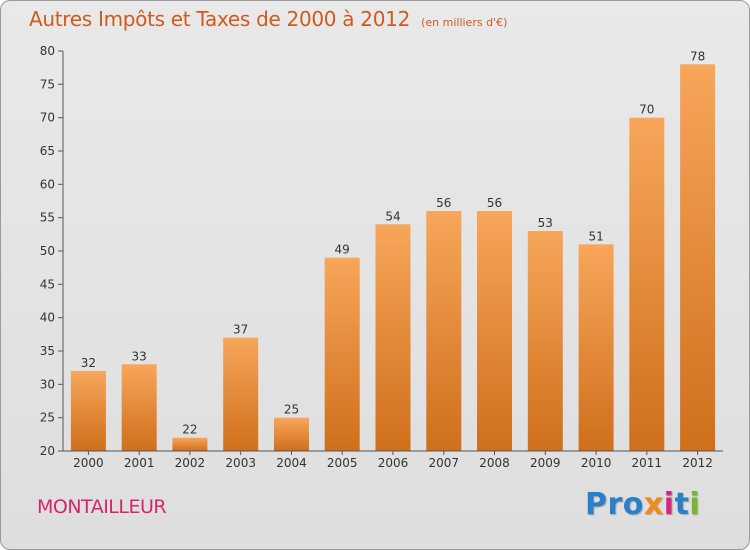 Image resolution: width=750 pixels, height=550 pixels. I want to click on y-tick-45: 45, so click(47, 284).